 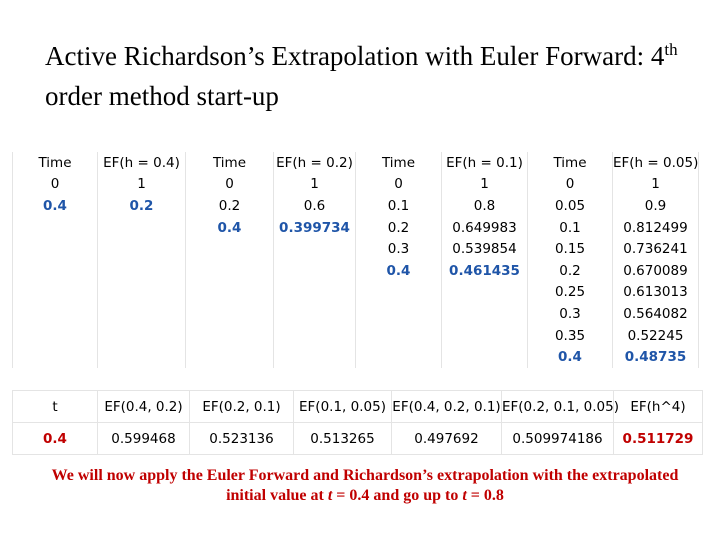 I want to click on value-cell: 0.35, so click(x=570, y=335).